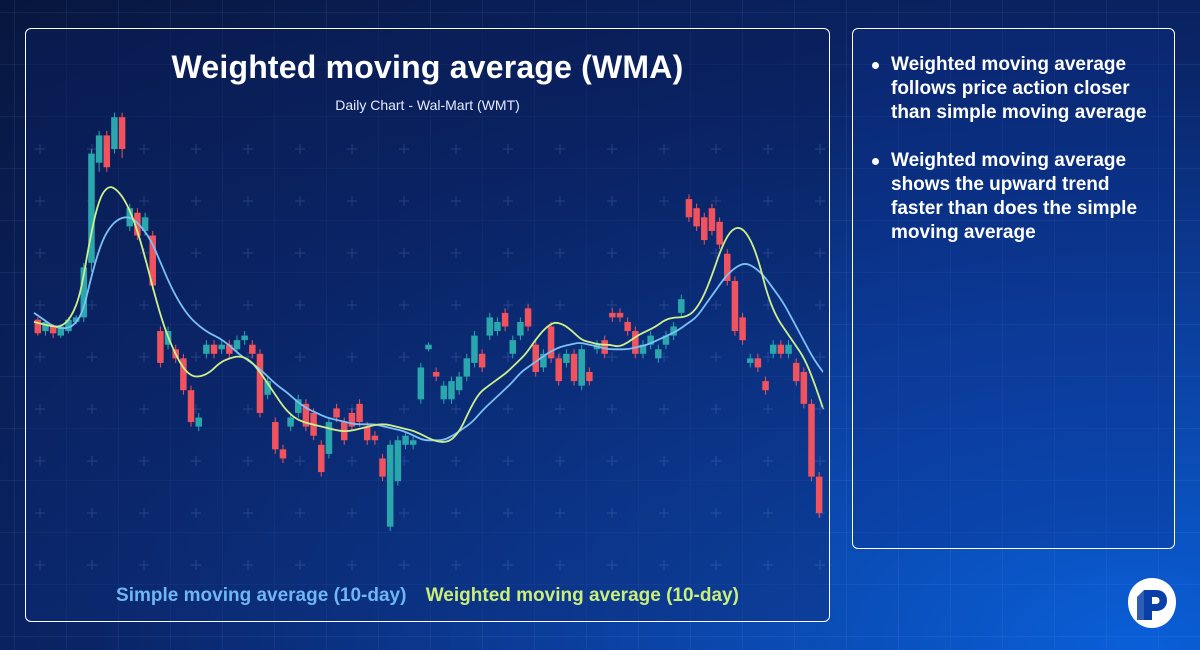 This screenshot has height=650, width=1200. I want to click on bullet-dot-icon, so click(875, 161).